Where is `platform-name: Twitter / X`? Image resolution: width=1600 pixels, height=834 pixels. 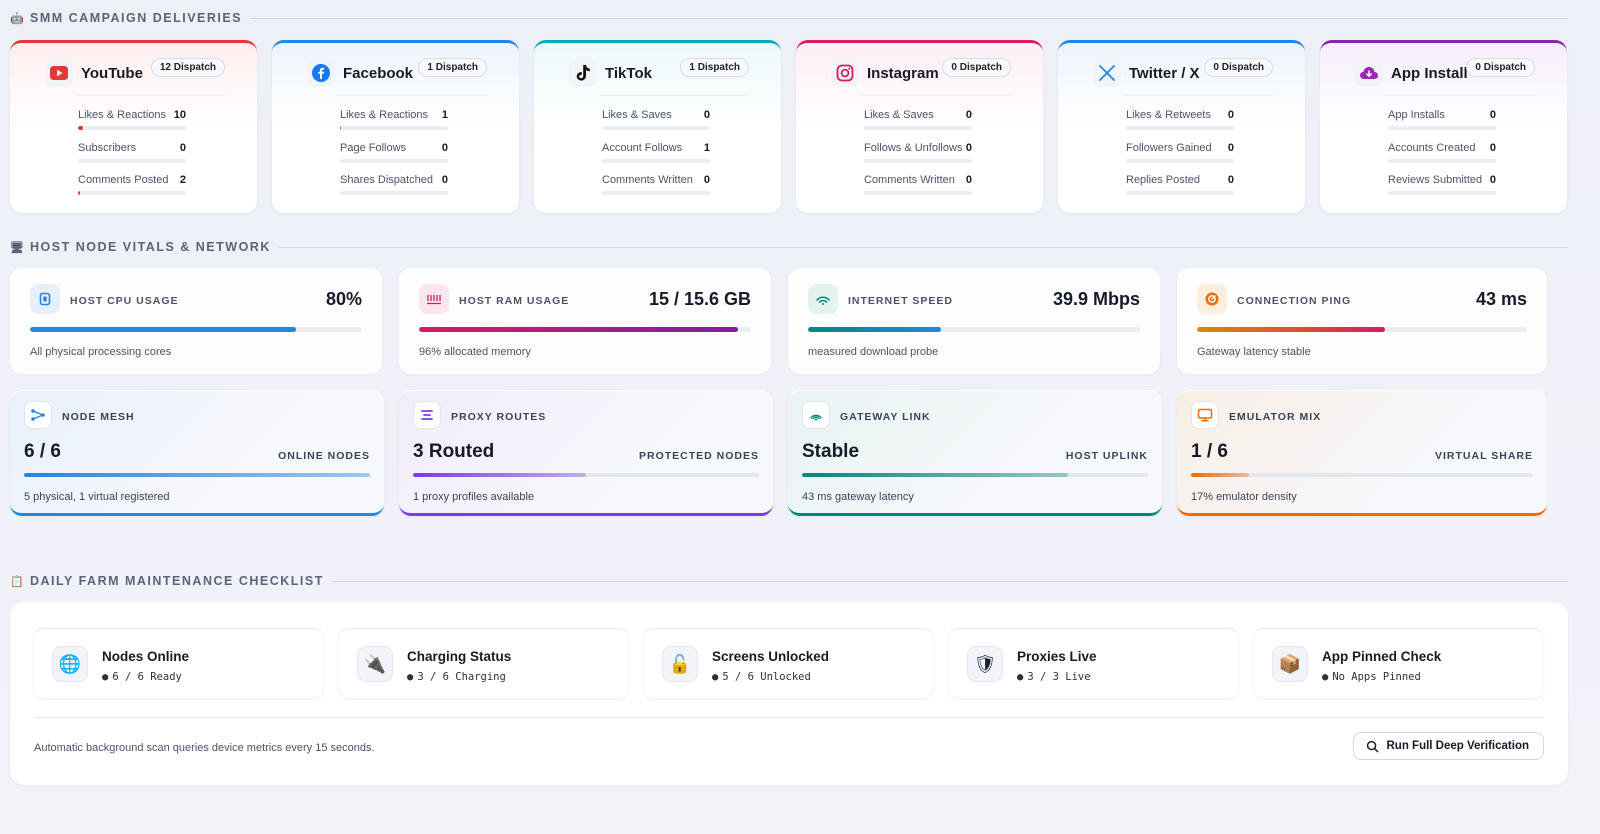
platform-name: Twitter / X is located at coordinates (1164, 73).